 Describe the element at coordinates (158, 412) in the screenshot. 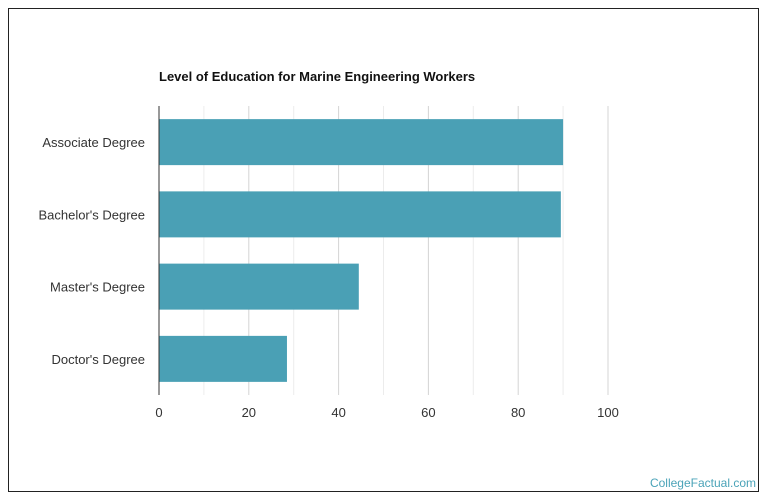

I see `x-tick-label: 0` at that location.